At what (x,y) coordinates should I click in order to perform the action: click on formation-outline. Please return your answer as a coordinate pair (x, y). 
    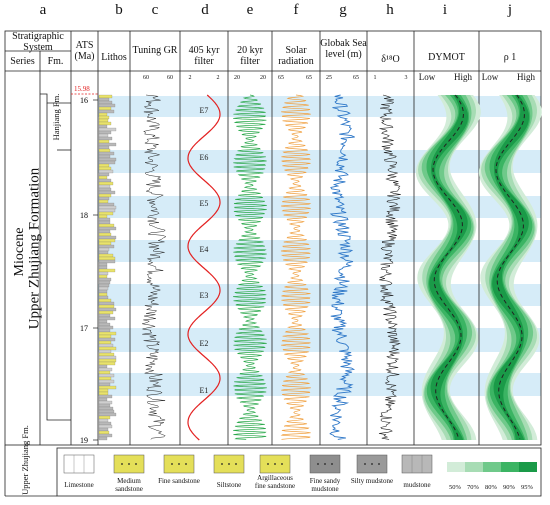
    Looking at the image, I should click on (58, 262).